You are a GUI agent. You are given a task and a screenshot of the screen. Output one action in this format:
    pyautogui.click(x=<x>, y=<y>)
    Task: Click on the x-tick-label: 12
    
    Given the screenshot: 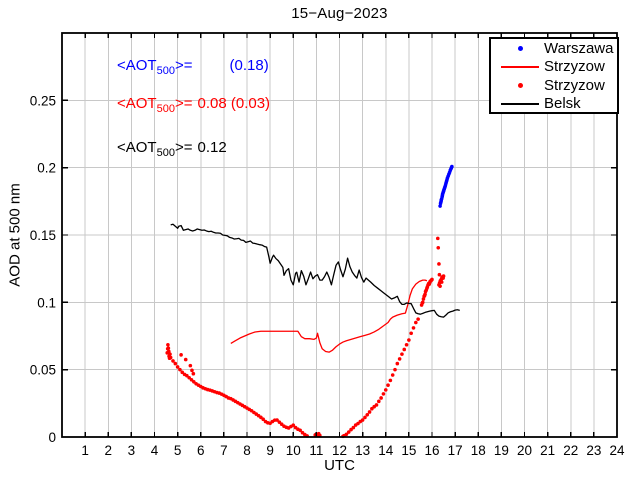 What is the action you would take?
    pyautogui.click(x=339, y=450)
    